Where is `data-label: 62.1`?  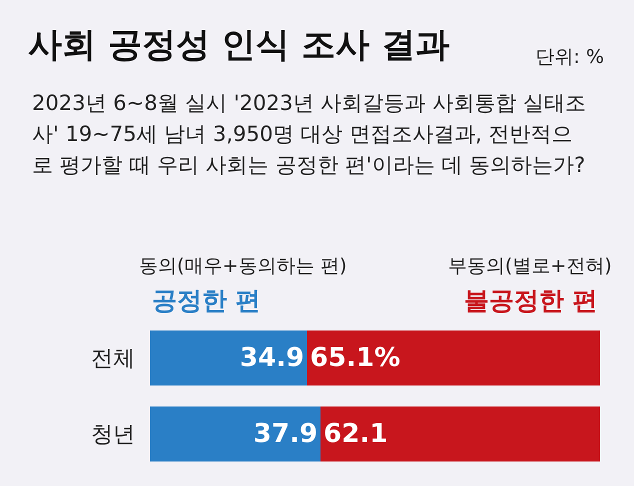
data-label: 62.1 is located at coordinates (356, 434).